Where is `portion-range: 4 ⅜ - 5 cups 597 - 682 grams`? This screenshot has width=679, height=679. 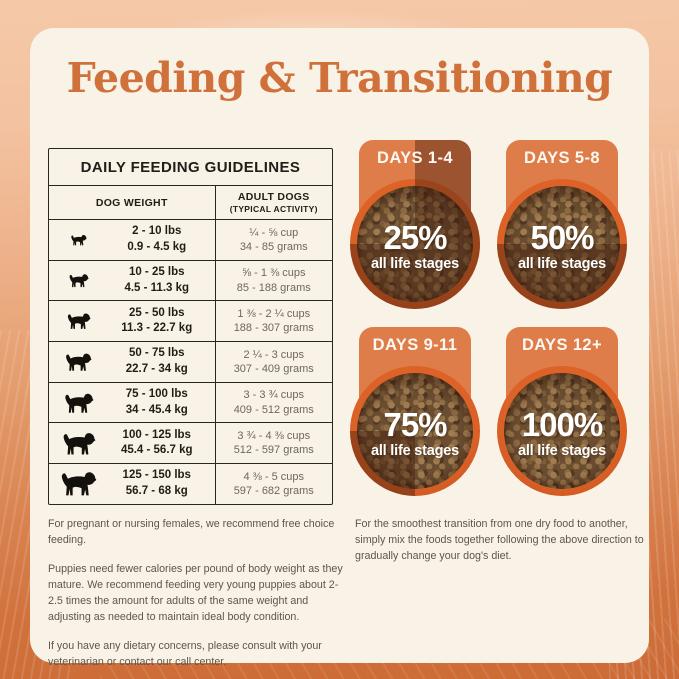 portion-range: 4 ⅜ - 5 cups 597 - 682 grams is located at coordinates (273, 484).